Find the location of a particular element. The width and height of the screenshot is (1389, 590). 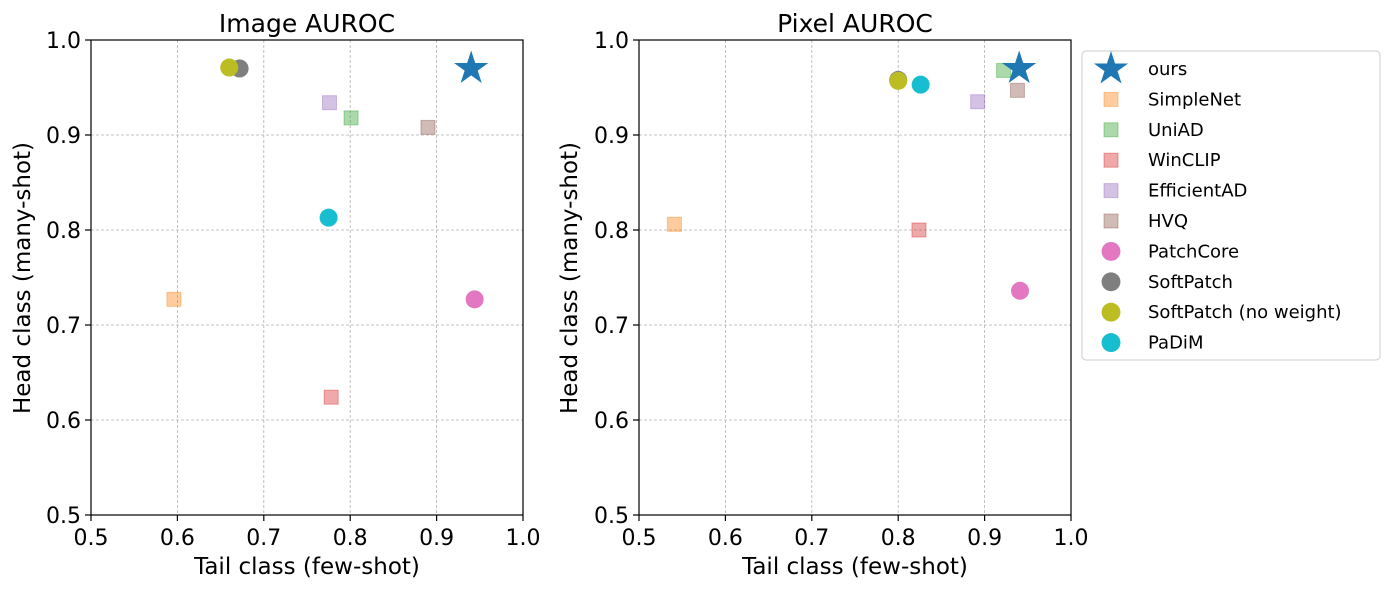

legend-marker-uniad is located at coordinates (1111, 130).